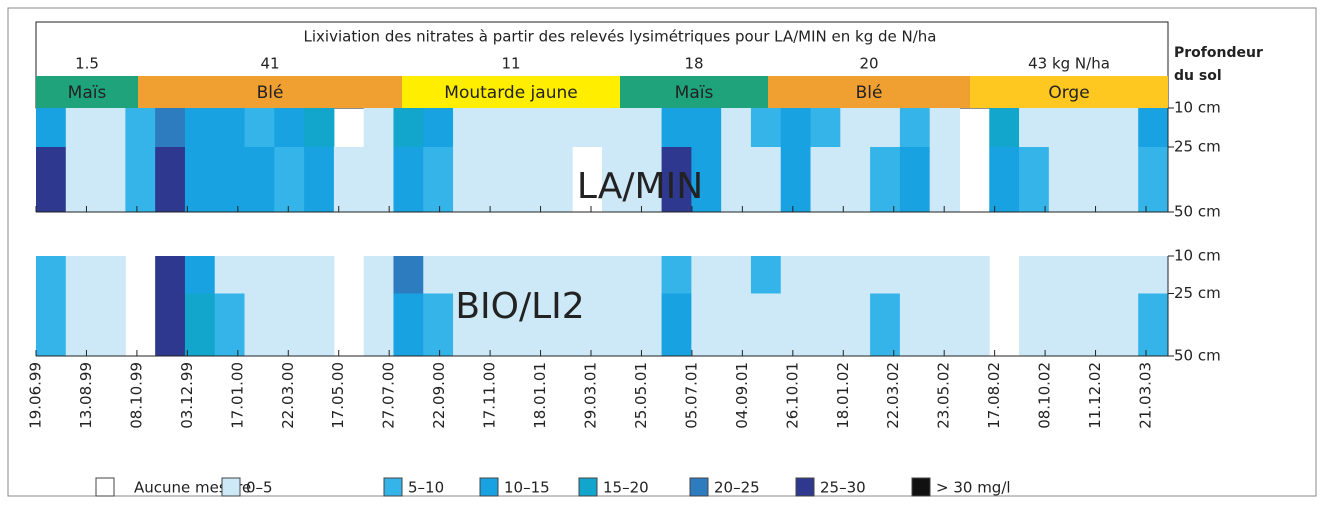  Describe the element at coordinates (893, 395) in the screenshot. I see `x-tick-label: 22.03.02` at that location.